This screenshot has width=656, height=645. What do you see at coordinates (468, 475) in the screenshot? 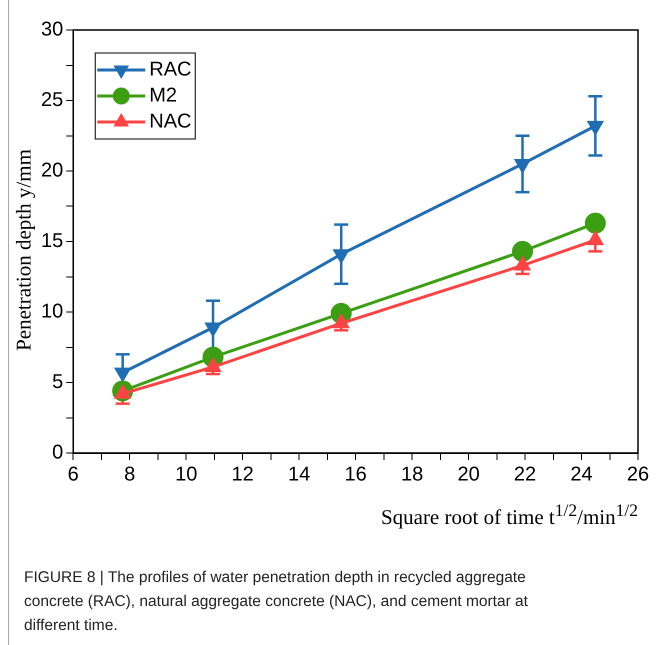
I see `x-tick-label: 20` at bounding box center [468, 475].